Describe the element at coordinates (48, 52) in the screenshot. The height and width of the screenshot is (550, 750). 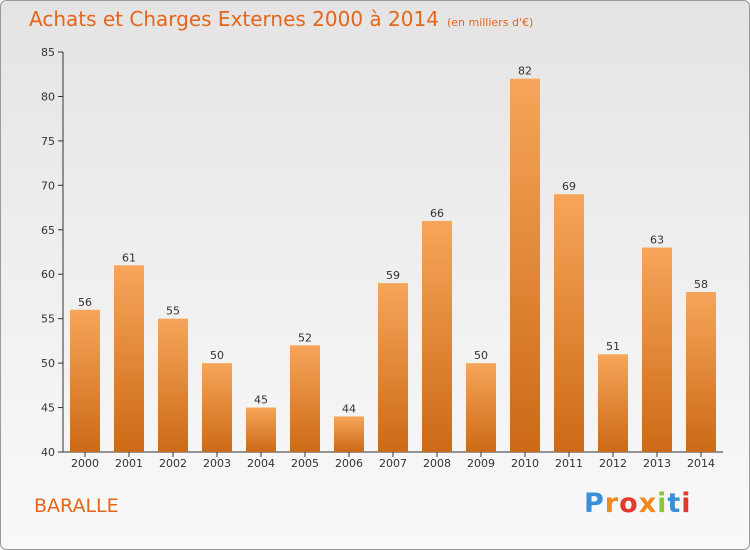
I see `y-tick-label: 85` at that location.